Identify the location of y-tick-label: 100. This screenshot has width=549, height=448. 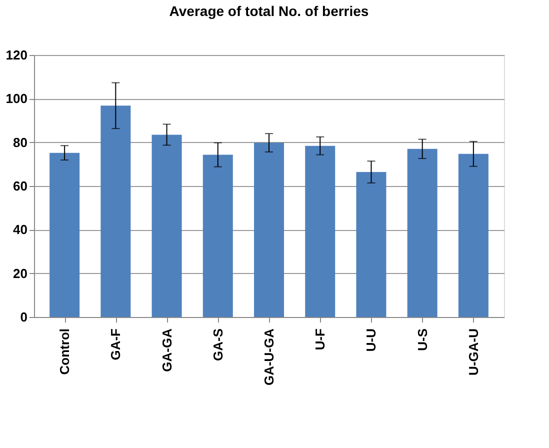
(17, 98).